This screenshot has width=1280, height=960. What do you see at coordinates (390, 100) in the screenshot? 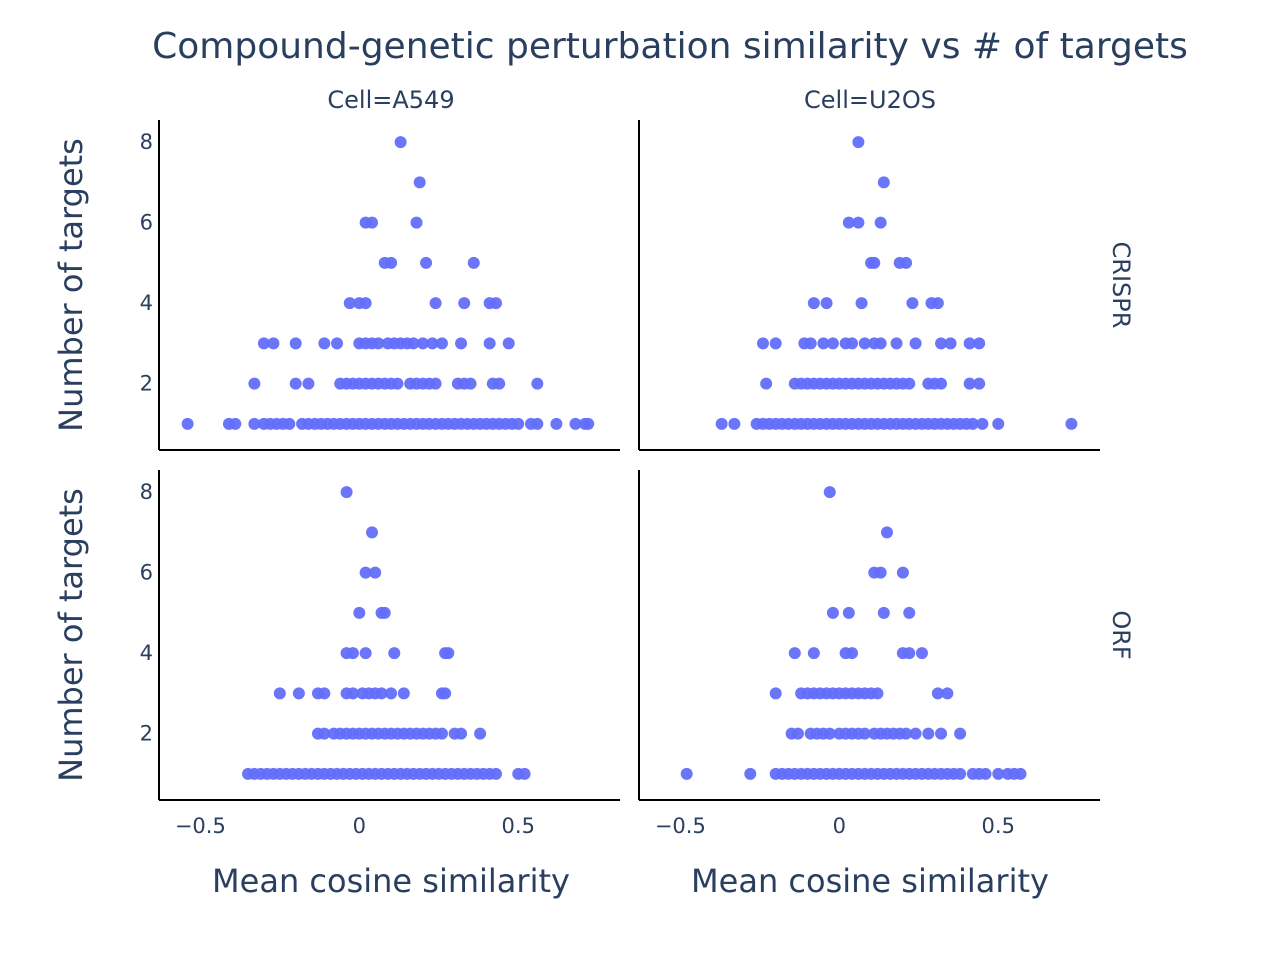
I see `column-label-a549: Cell=A549` at bounding box center [390, 100].